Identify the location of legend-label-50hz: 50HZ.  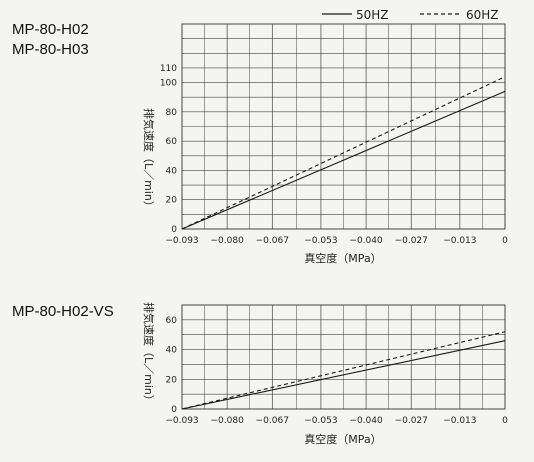
(372, 15).